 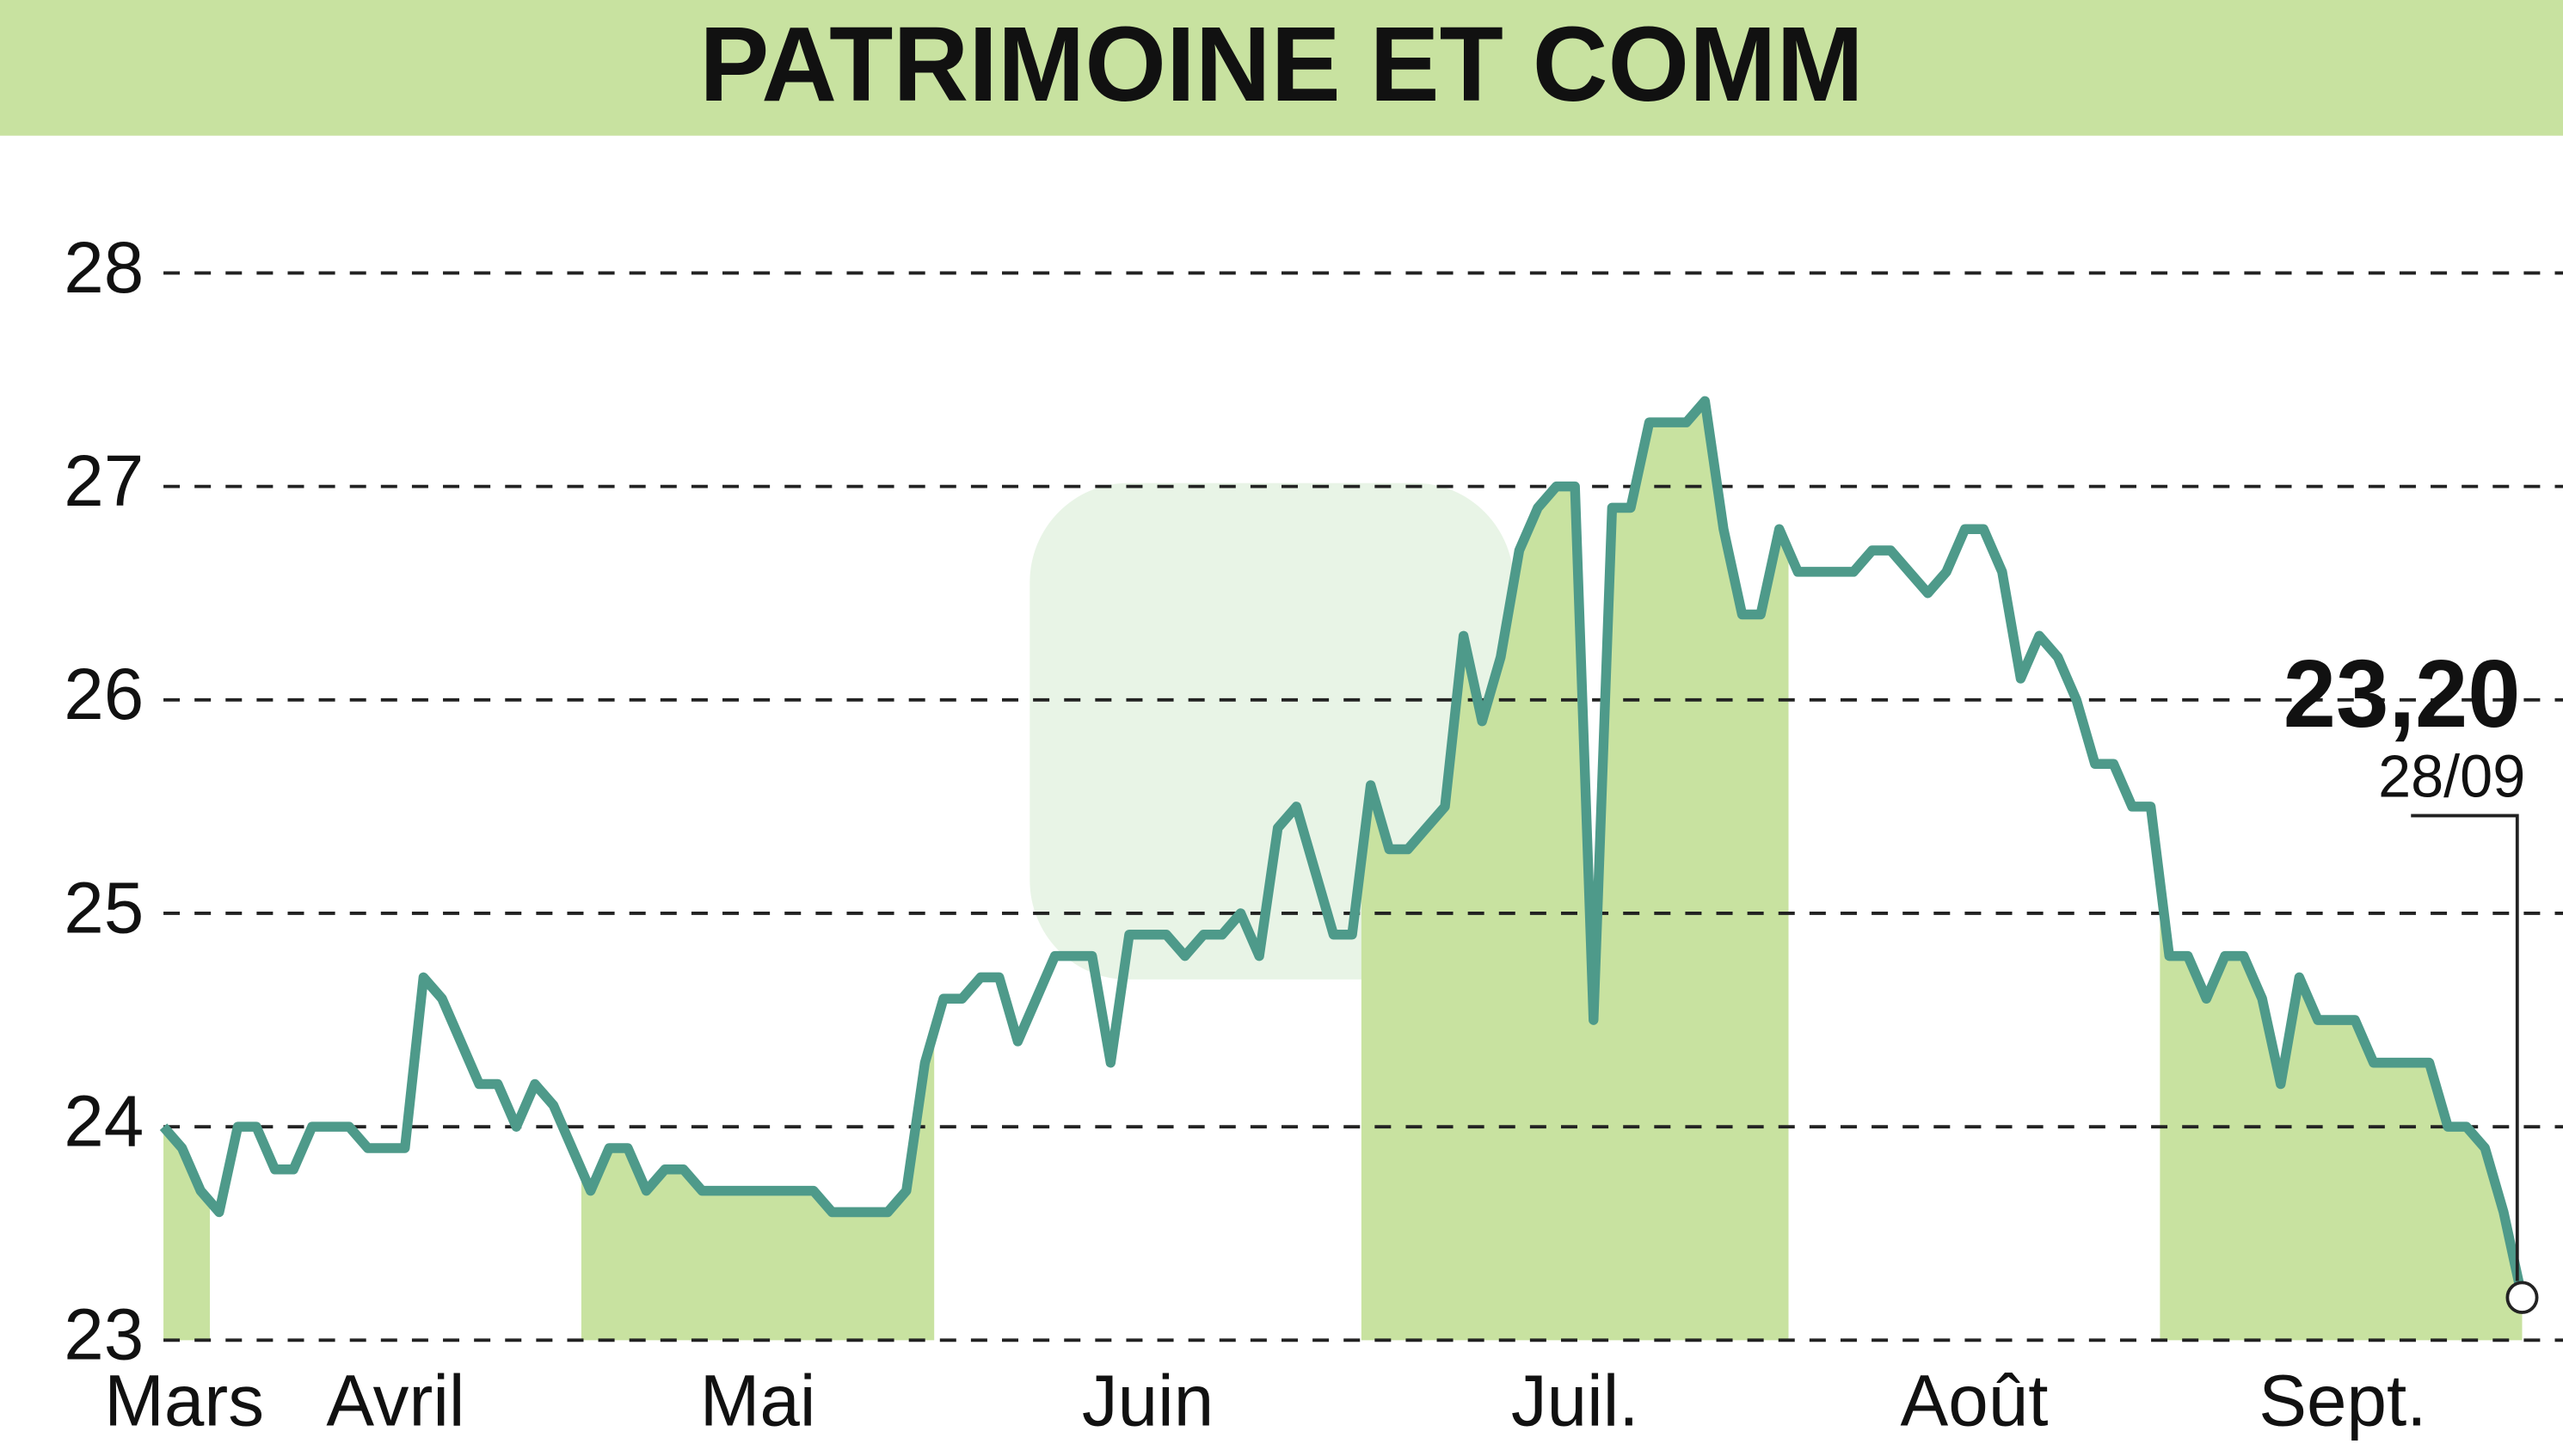 What do you see at coordinates (104, 481) in the screenshot?
I see `y-tick-label: 27` at bounding box center [104, 481].